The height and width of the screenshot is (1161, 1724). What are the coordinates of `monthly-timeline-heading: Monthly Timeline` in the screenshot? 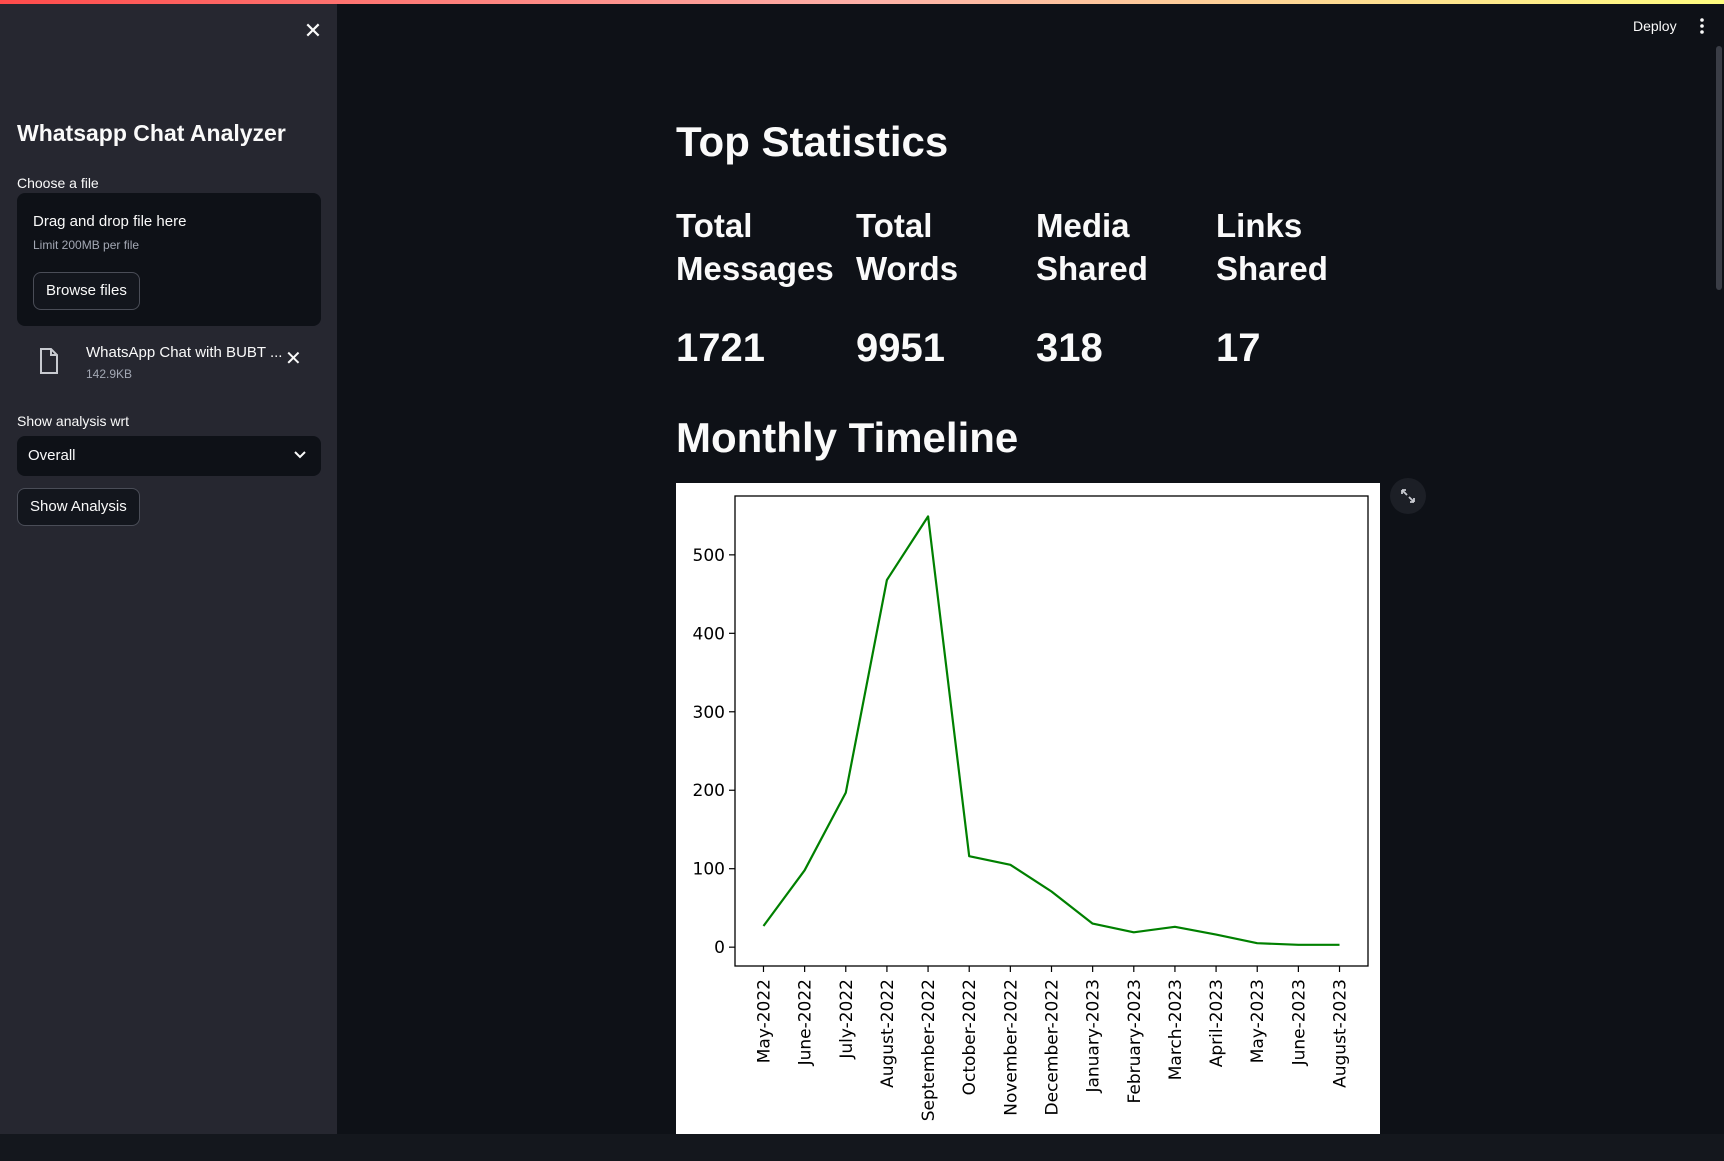 It's located at (847, 437).